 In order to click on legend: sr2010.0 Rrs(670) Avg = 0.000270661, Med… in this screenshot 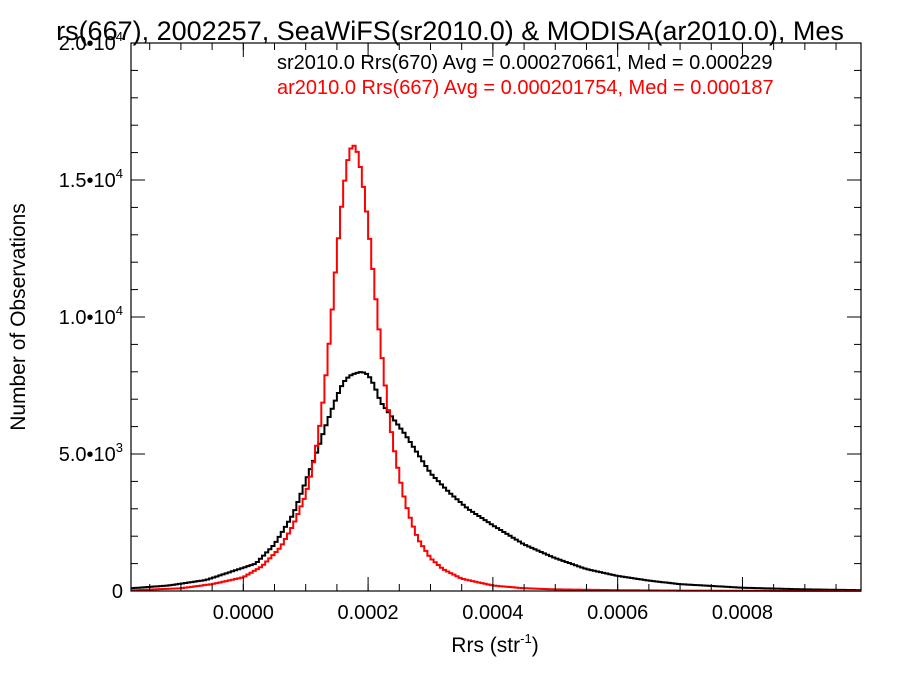, I will do `click(525, 75)`.